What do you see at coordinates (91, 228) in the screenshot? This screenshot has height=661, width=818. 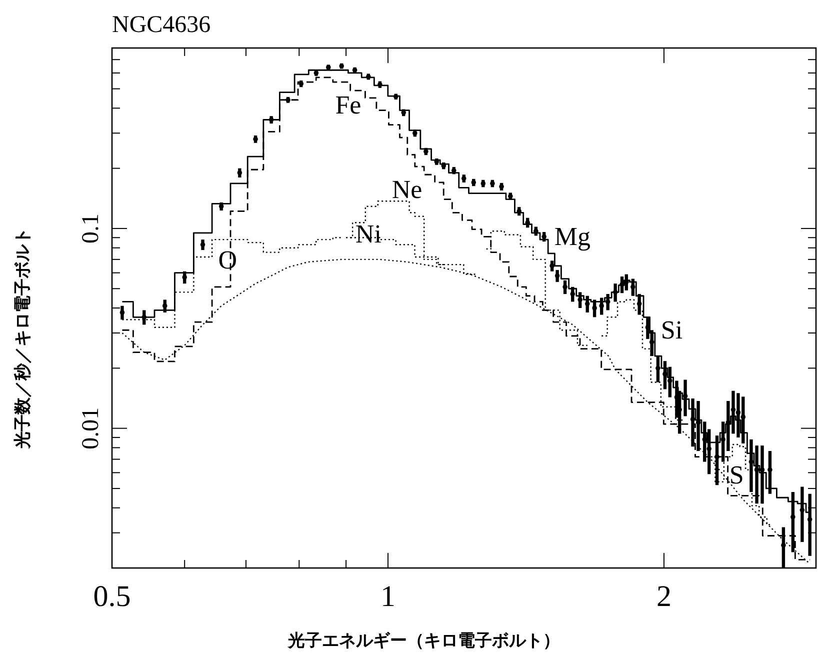 I see `y-tick-label: 0.1` at bounding box center [91, 228].